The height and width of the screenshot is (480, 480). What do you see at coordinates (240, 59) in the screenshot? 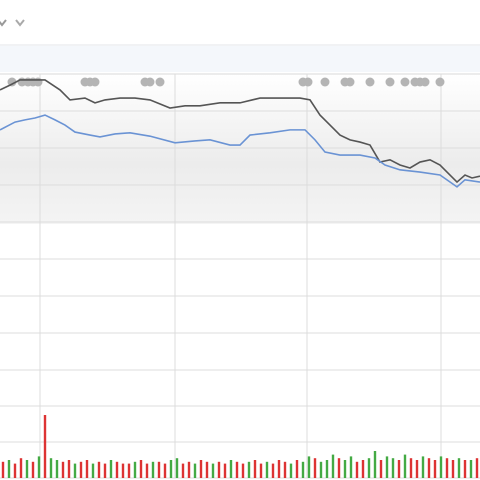
I see `band` at bounding box center [240, 59].